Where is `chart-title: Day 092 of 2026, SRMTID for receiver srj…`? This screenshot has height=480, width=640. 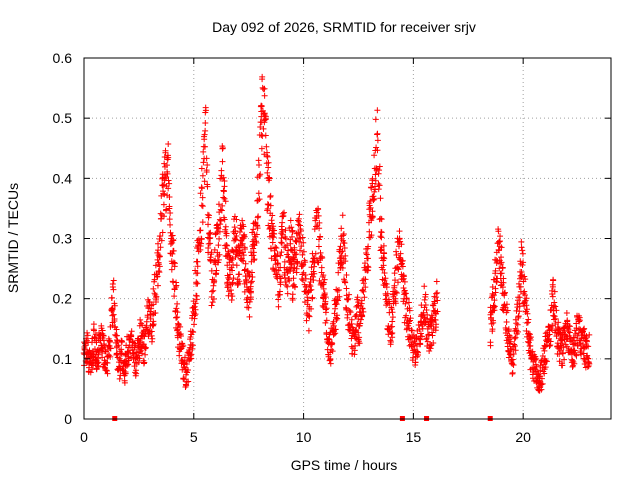
chart-title: Day 092 of 2026, SRMTID for receiver srj… is located at coordinates (344, 27).